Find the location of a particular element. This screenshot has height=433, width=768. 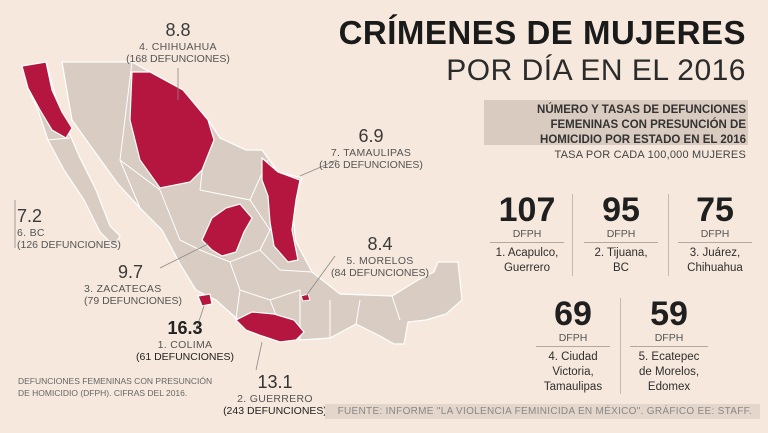

city-value: 107 is located at coordinates (527, 210).